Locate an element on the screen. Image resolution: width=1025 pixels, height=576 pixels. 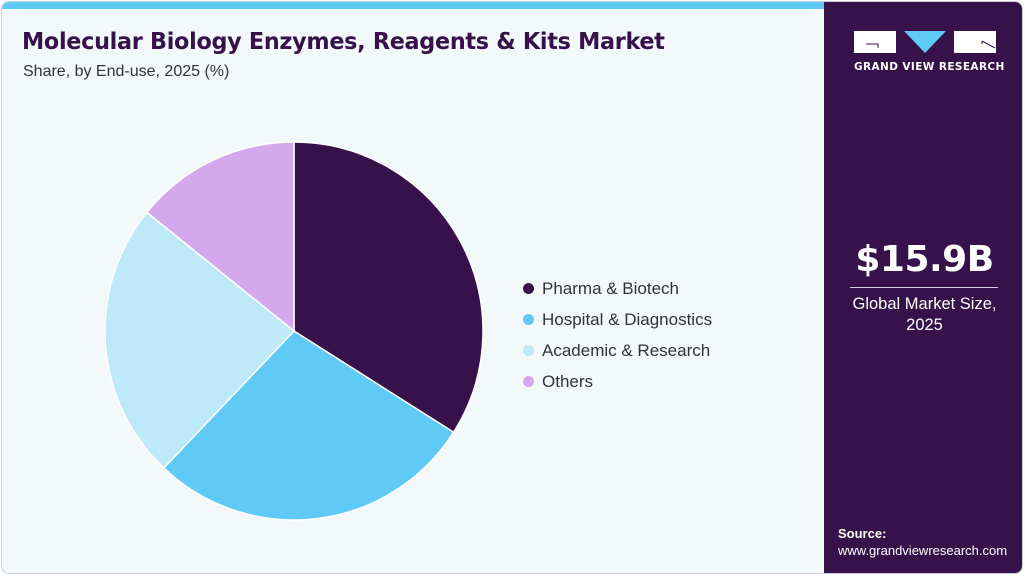
grand-view-research-logo-icon is located at coordinates (925, 42).